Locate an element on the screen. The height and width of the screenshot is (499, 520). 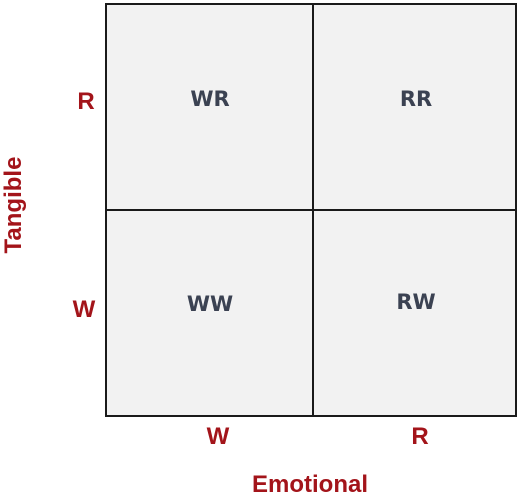
quadrant-bottom-left-label: WW is located at coordinates (210, 304).